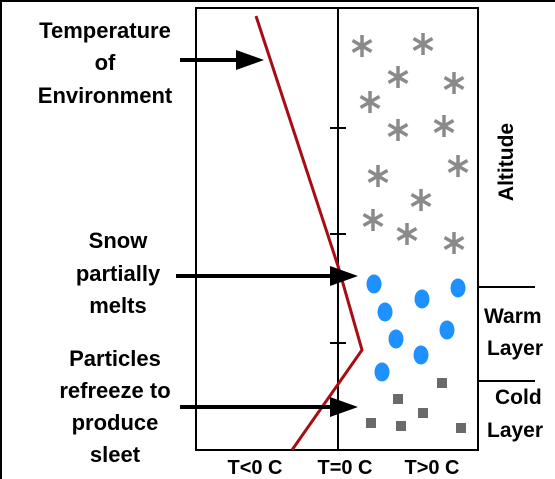 The width and height of the screenshot is (555, 479). Describe the element at coordinates (513, 316) in the screenshot. I see `warm-layer-label-line1: Warm` at that location.